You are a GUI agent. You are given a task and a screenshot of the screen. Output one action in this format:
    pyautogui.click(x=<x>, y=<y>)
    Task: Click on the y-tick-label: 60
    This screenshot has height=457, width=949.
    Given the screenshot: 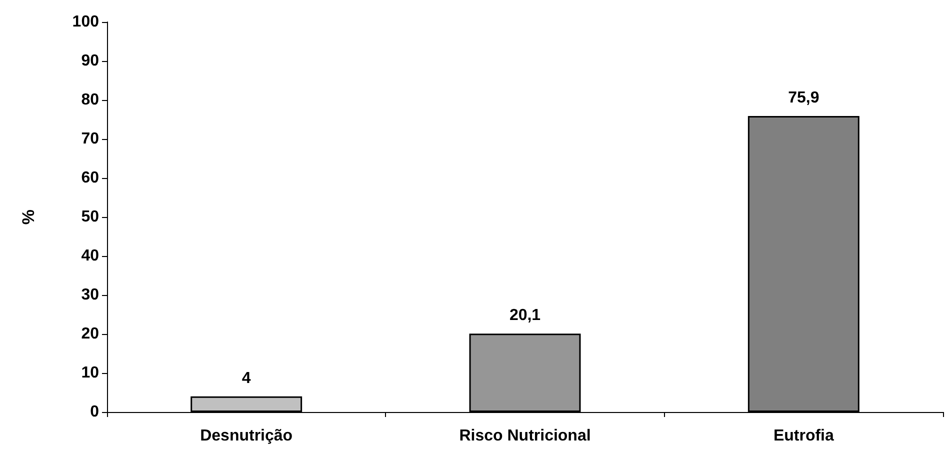 What is the action you would take?
    pyautogui.click(x=90, y=178)
    